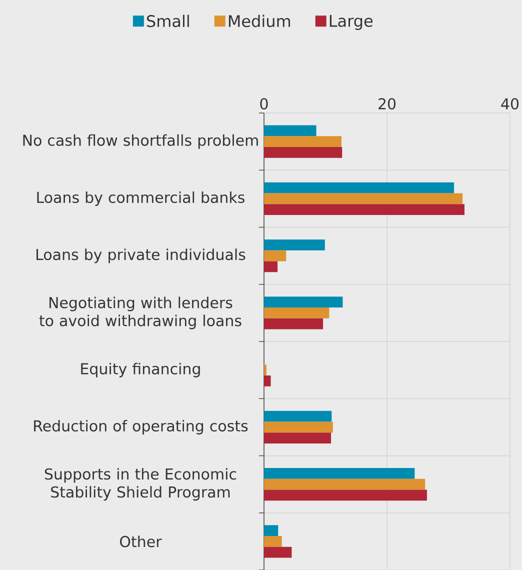  I want to click on legend-label: Small, so click(167, 21).